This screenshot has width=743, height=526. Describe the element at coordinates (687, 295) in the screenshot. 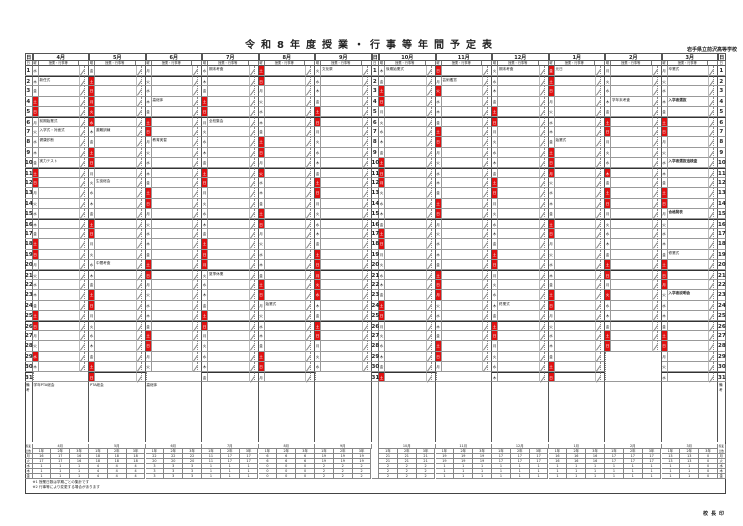

I see `event-cell: 入学者説明会` at that location.